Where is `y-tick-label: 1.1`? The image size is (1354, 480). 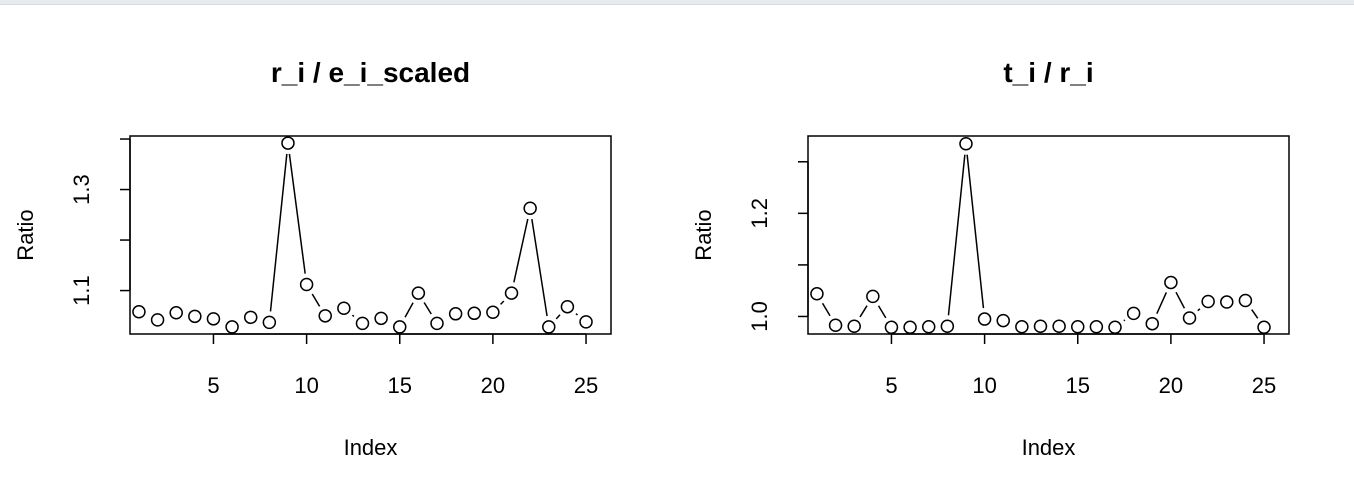 y-tick-label: 1.1 is located at coordinates (81, 290).